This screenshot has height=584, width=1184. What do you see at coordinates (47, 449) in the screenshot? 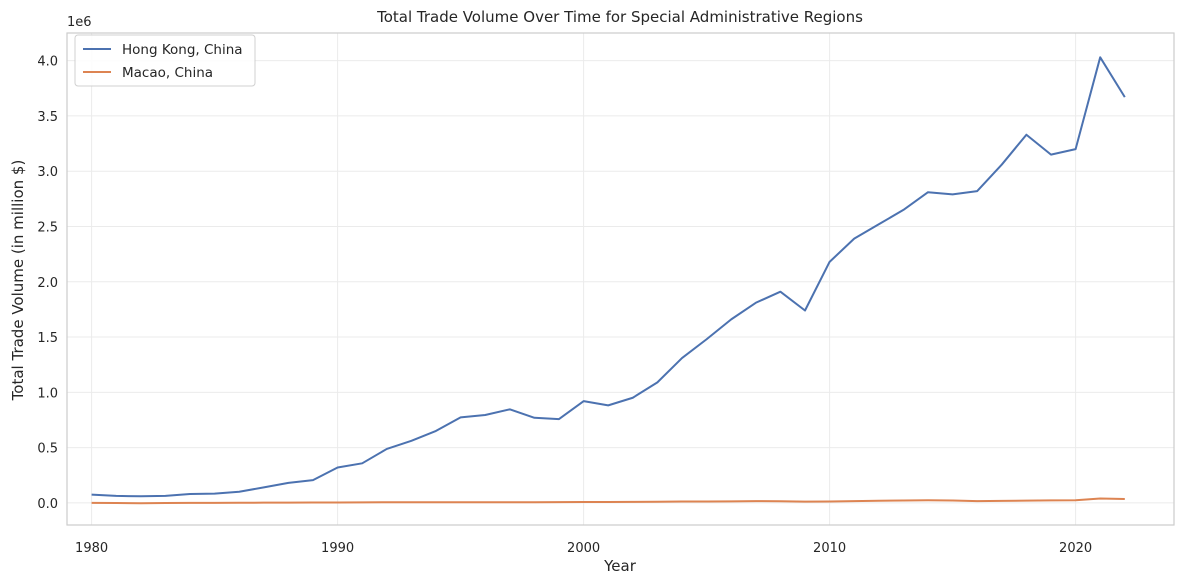
I see `y-tick-label: 0.5` at bounding box center [47, 449].